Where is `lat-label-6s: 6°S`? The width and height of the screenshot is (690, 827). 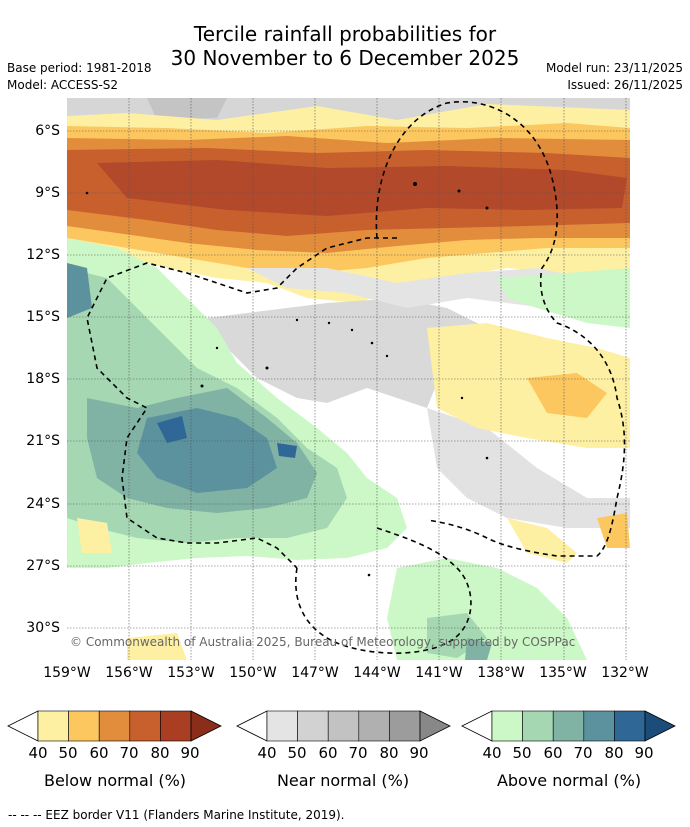 lat-label-6s: 6°S is located at coordinates (47, 131).